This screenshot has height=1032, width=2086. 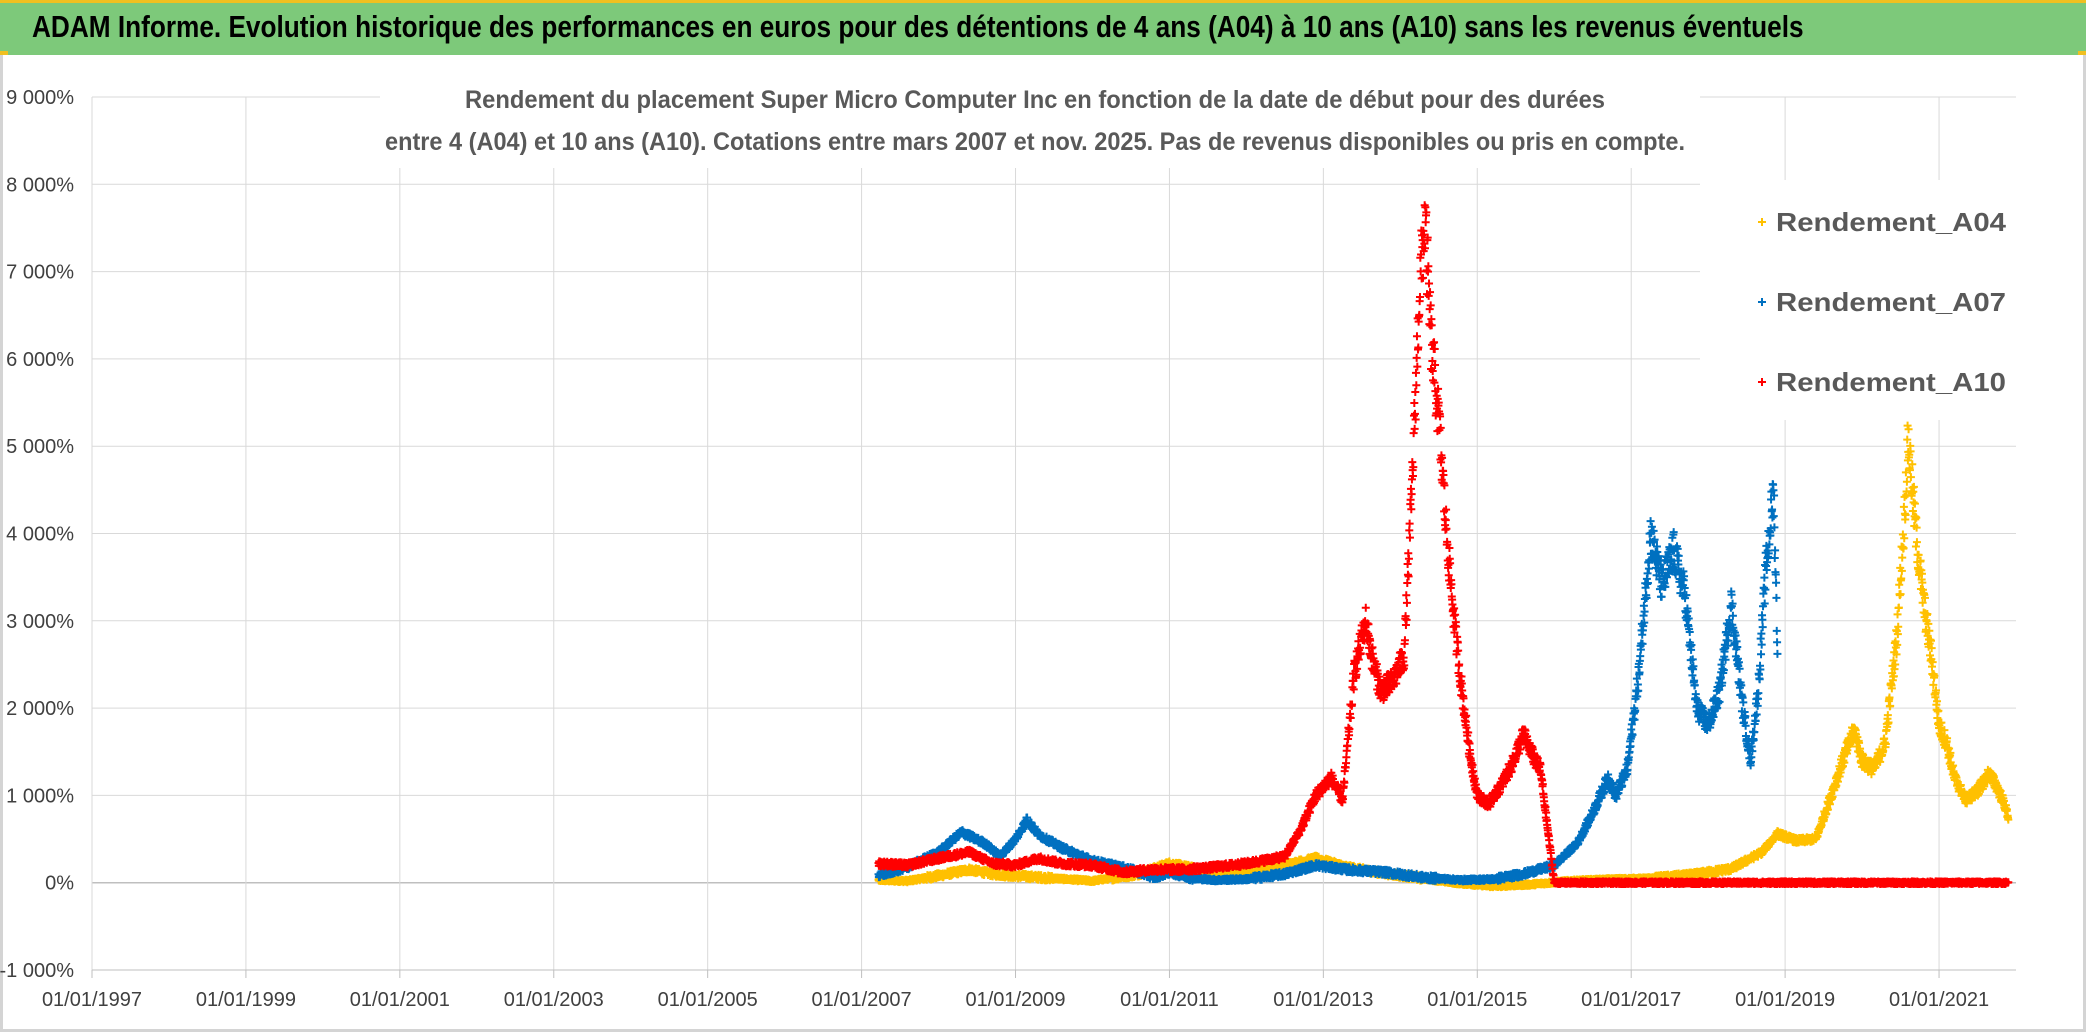 What do you see at coordinates (2082, 53) in the screenshot?
I see `corner-mark-right` at bounding box center [2082, 53].